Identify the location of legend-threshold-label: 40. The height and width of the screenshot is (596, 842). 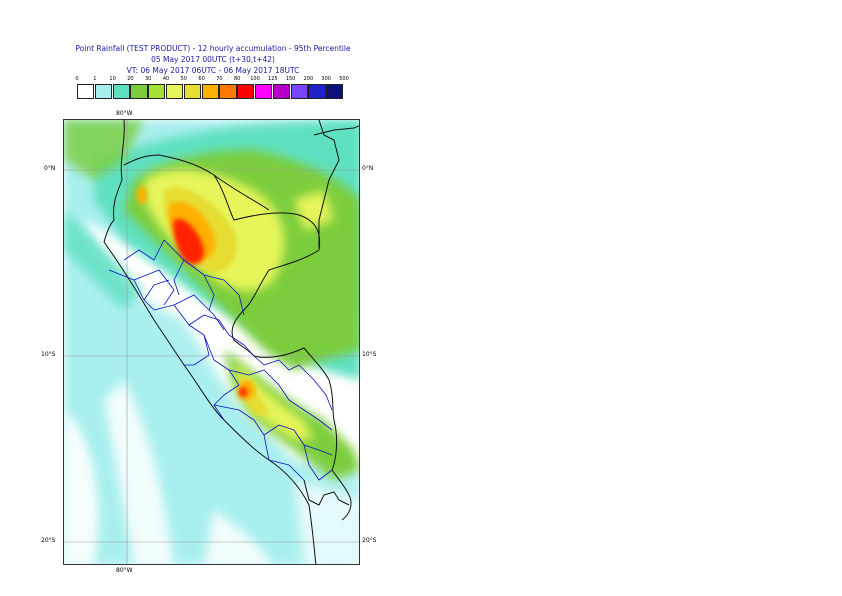
(166, 79).